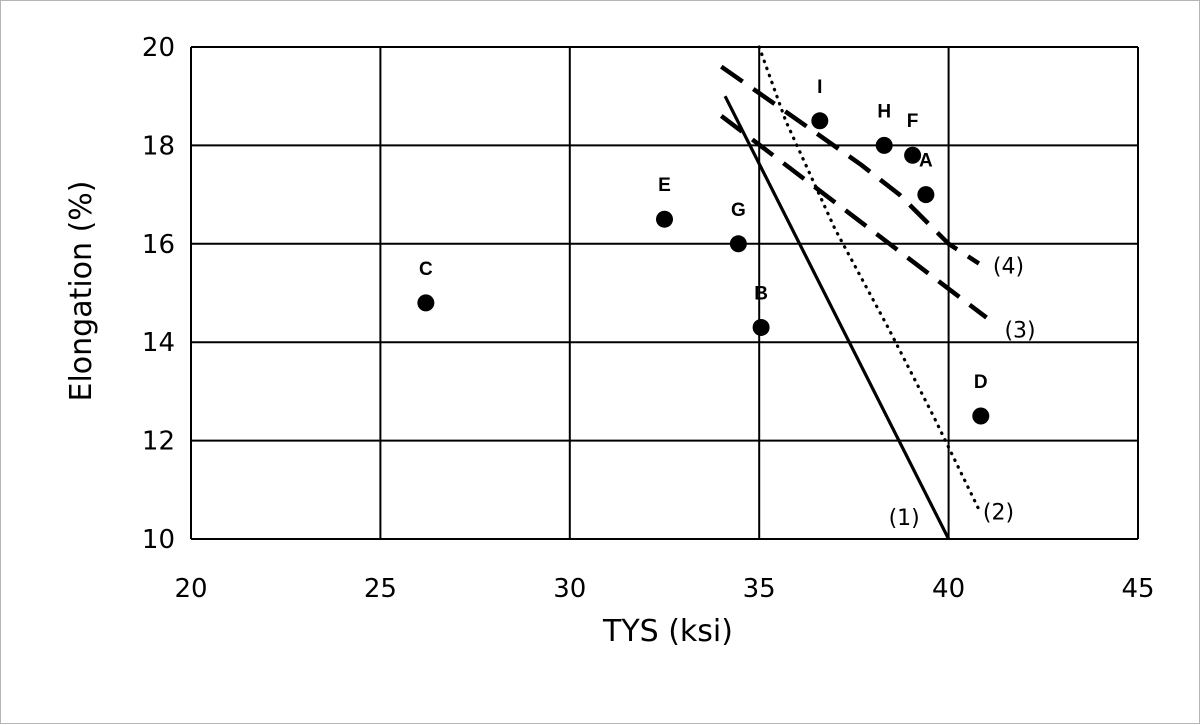 Image resolution: width=1200 pixels, height=725 pixels. I want to click on x-tick-label: 35, so click(759, 589).